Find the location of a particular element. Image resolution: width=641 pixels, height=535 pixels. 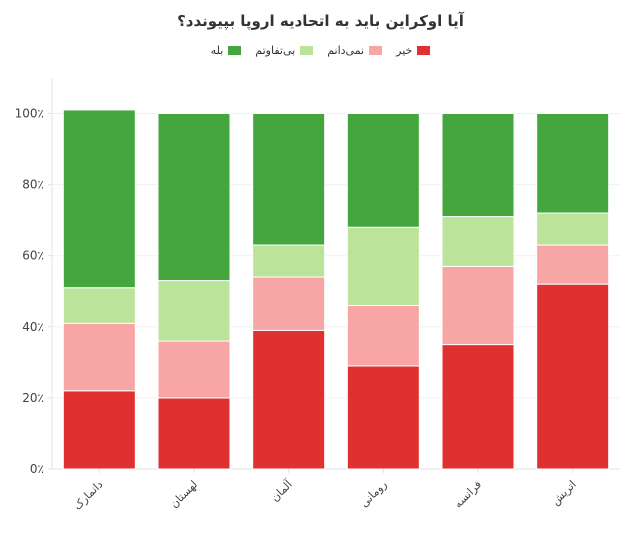

legend-label: نمی‌دانم is located at coordinates (346, 50).